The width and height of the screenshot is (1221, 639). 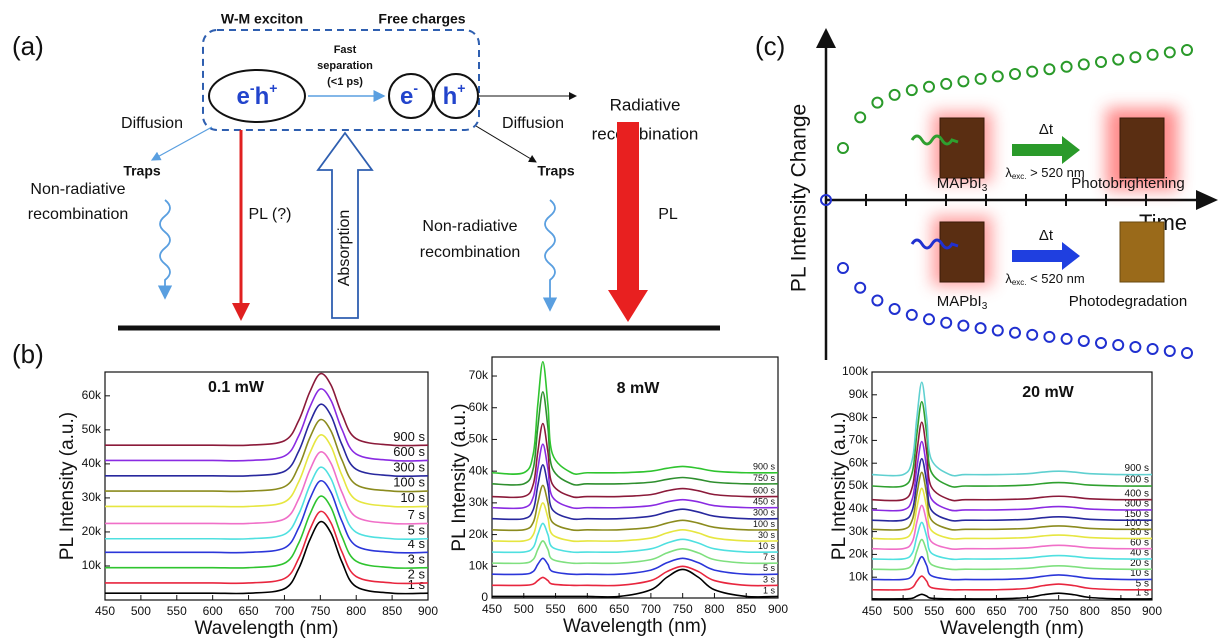 I want to click on series-label: 600 s, so click(x=764, y=491).